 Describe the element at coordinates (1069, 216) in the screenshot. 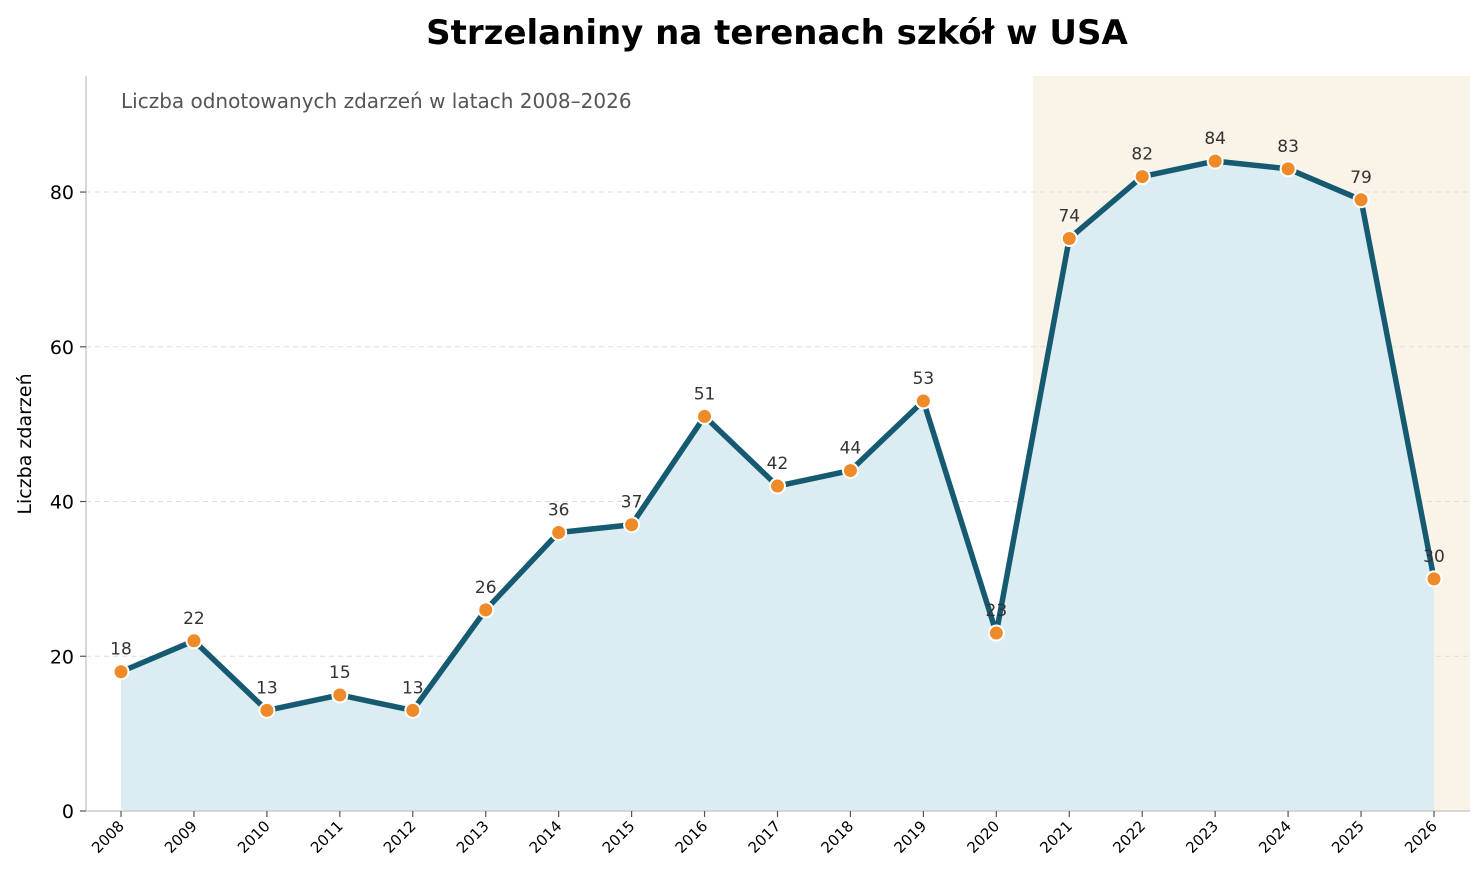

I see `data-label: 74` at that location.